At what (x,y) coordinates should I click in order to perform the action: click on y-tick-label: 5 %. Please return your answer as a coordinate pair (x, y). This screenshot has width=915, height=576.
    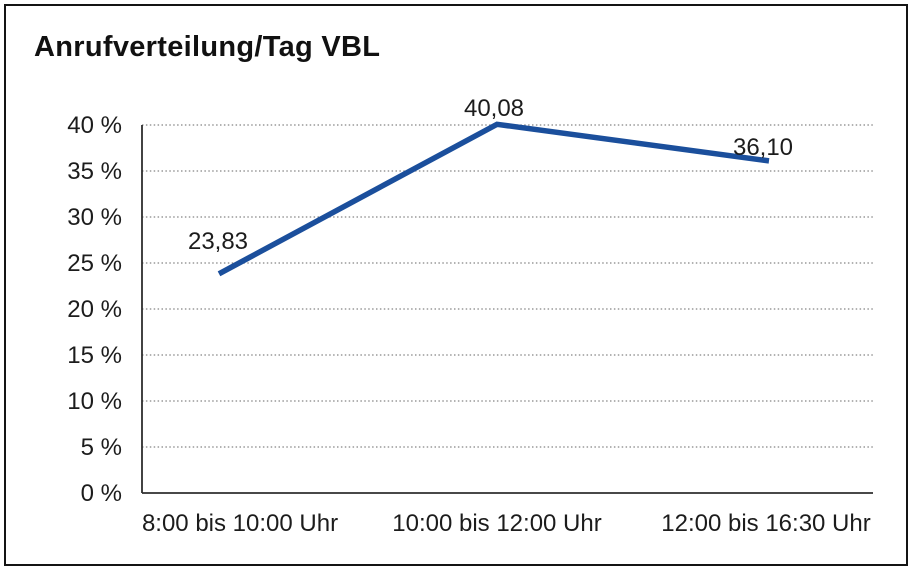
    Looking at the image, I should click on (101, 447).